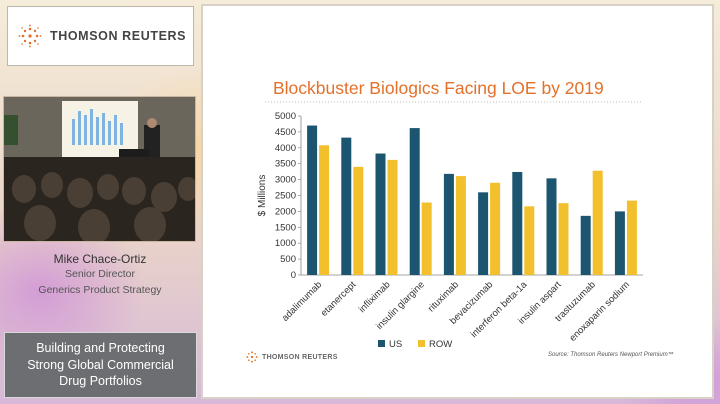  I want to click on y-tick-label: 500, so click(288, 259).